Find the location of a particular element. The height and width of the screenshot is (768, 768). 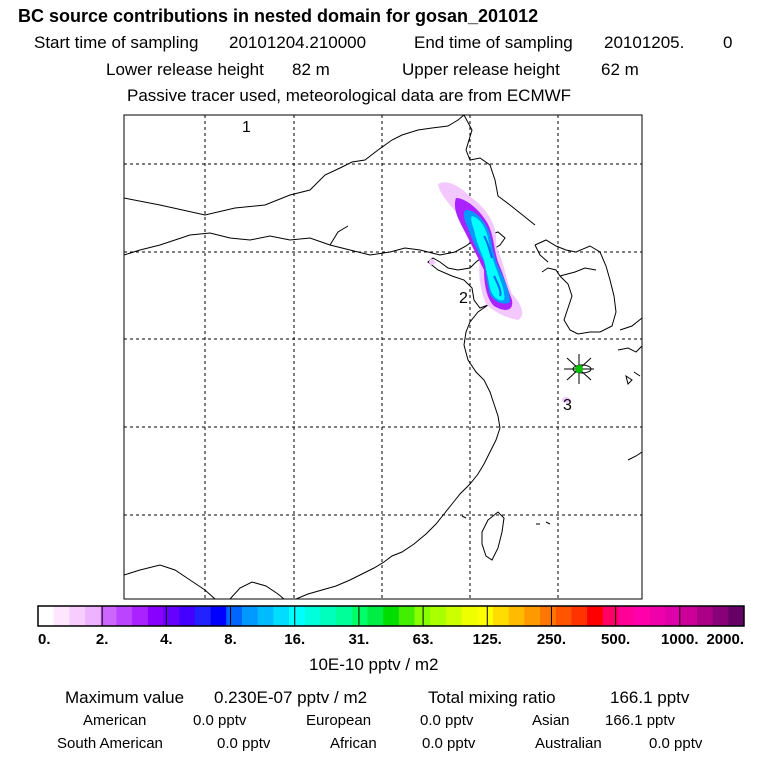

colorbar-boxes is located at coordinates (391, 616).